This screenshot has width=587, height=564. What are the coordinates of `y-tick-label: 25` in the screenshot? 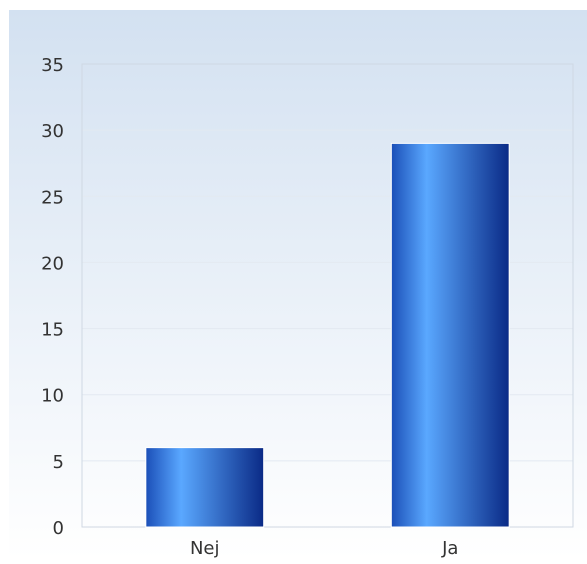 It's located at (52, 197).